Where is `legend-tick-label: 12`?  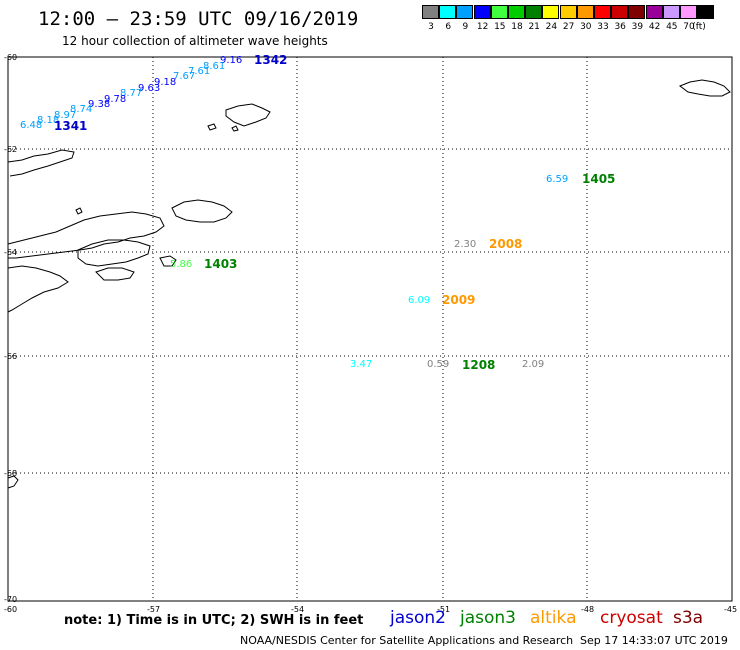
legend-tick-label: 12 is located at coordinates (482, 27).